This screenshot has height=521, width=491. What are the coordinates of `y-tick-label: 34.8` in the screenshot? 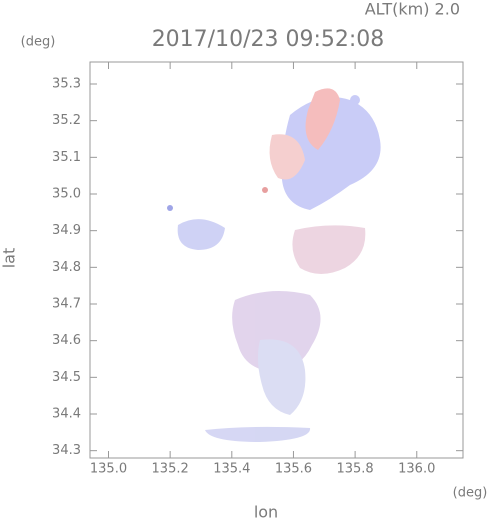 It's located at (66, 267).